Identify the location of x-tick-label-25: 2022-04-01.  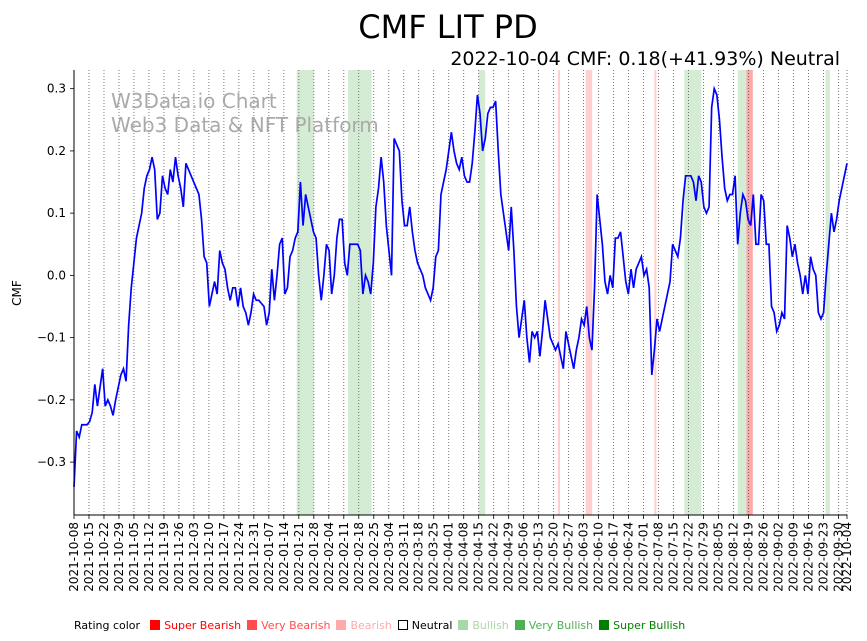
(449, 557).